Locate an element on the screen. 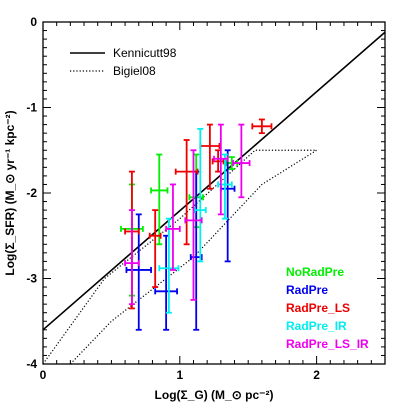  x-tick-label: 2 is located at coordinates (316, 375).